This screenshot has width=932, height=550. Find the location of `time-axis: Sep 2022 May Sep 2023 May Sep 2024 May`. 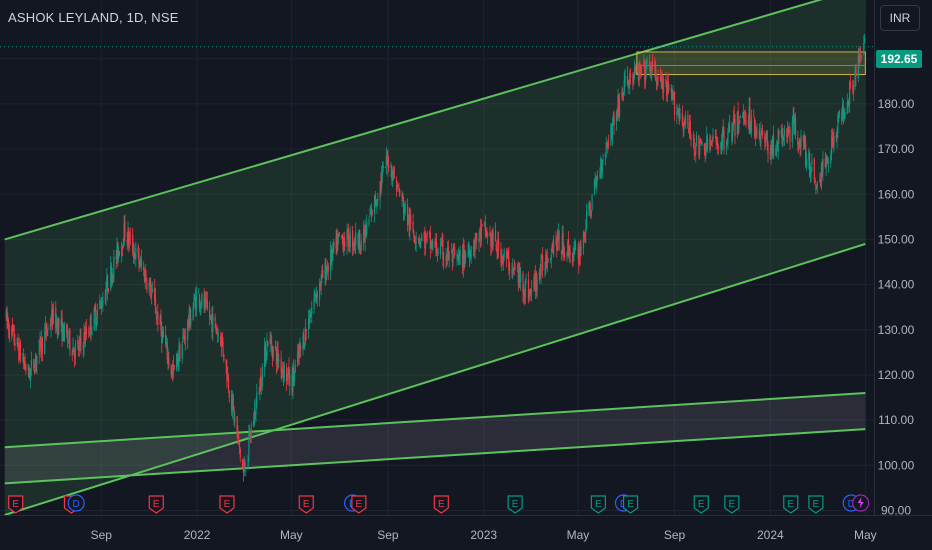

time-axis: Sep 2022 May Sep 2023 May Sep 2024 May is located at coordinates (484, 535).